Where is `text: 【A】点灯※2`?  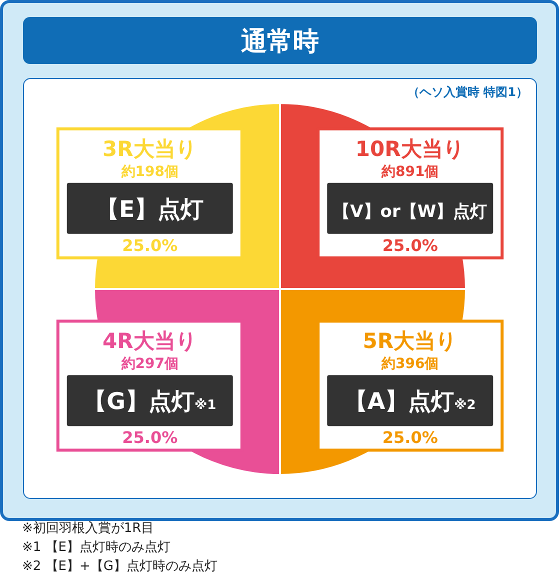
text: 【A】点灯※2 is located at coordinates (410, 402).